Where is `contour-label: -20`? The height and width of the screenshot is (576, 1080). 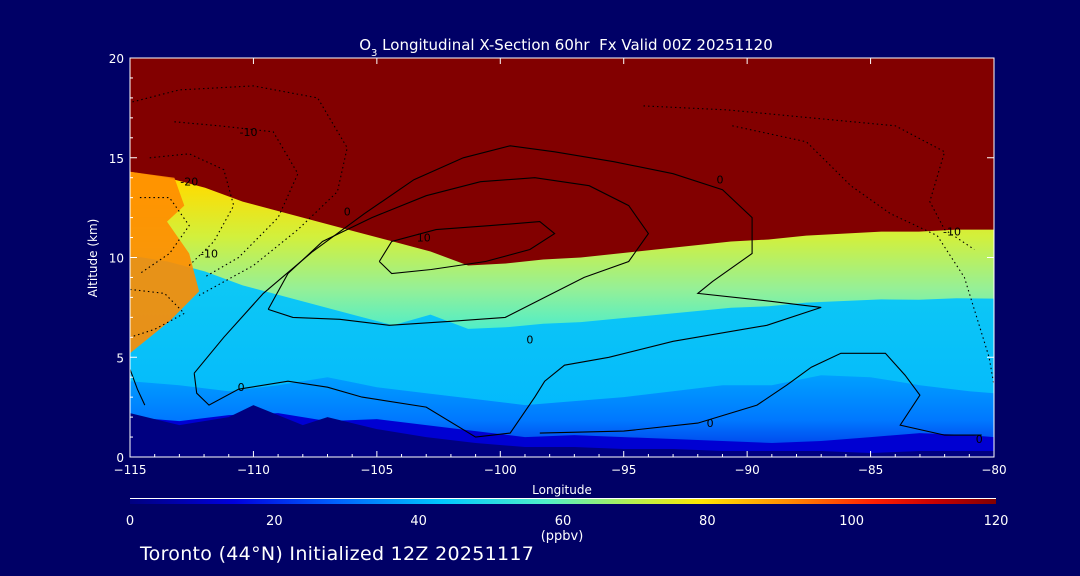 contour-label: -20 is located at coordinates (189, 182).